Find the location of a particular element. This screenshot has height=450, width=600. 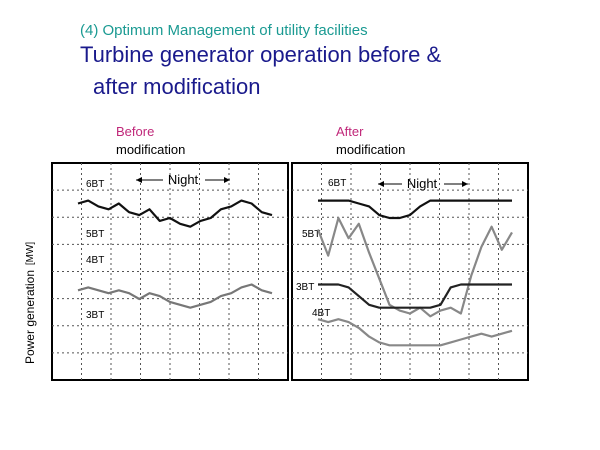

band-label-0-4BT: 4BT is located at coordinates (95, 260).